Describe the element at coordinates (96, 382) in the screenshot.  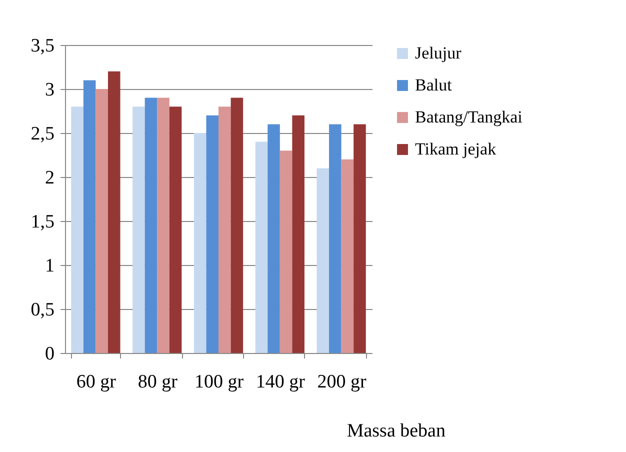
I see `x-tick-label: 60 gr` at that location.